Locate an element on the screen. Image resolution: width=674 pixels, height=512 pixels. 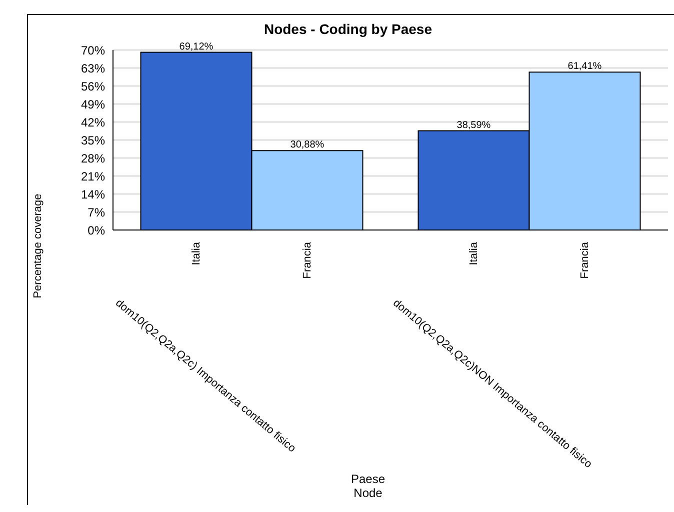
x-axis-title: Paese is located at coordinates (368, 479).